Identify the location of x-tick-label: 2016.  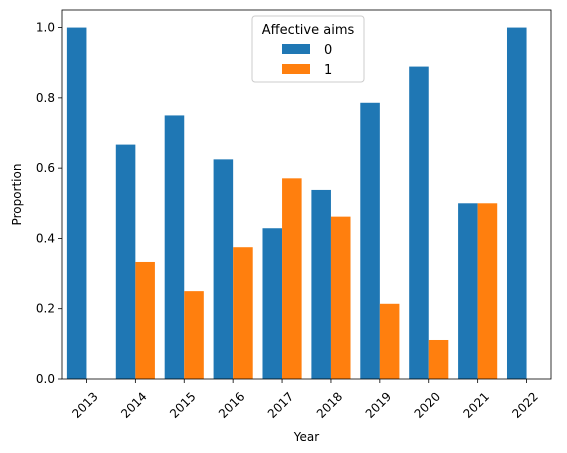
(231, 404).